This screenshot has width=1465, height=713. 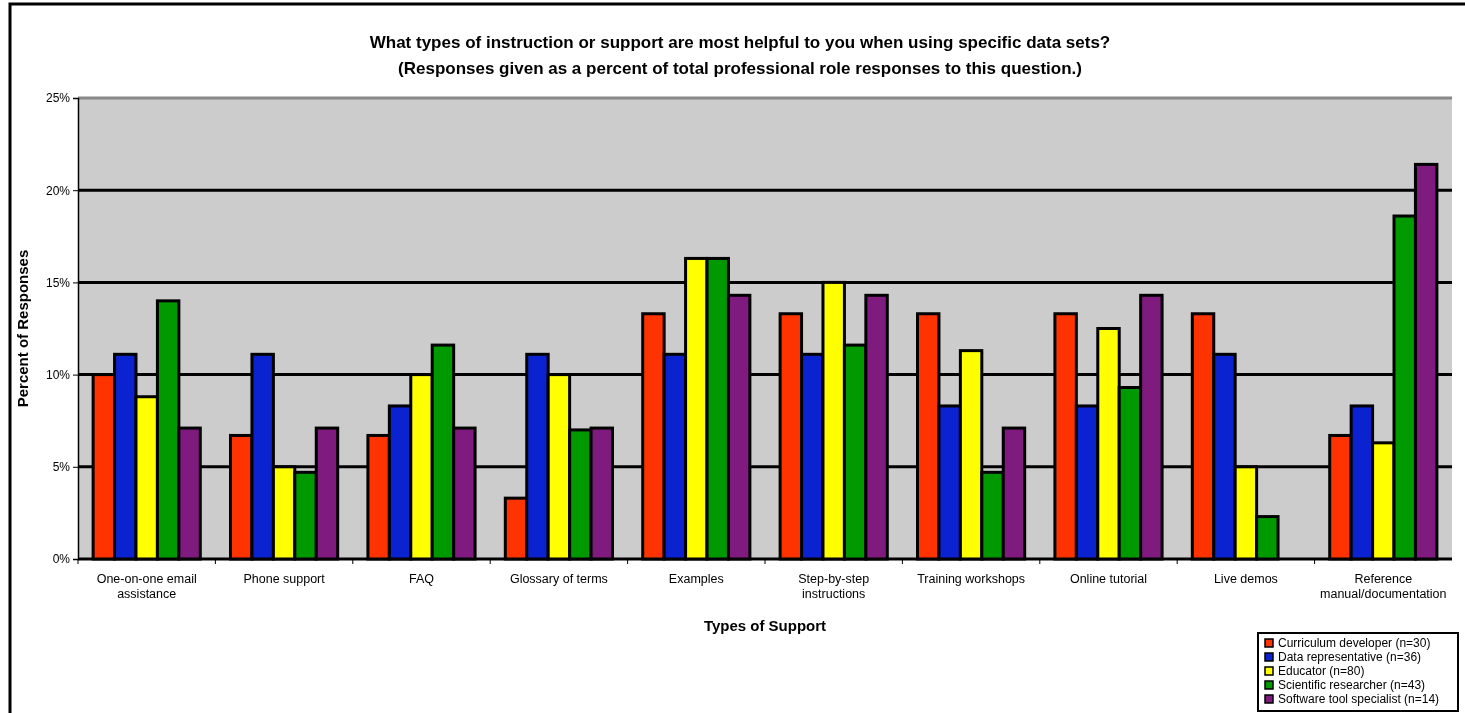 I want to click on x-tick-label: One-on-one email assistance, so click(x=146, y=586).